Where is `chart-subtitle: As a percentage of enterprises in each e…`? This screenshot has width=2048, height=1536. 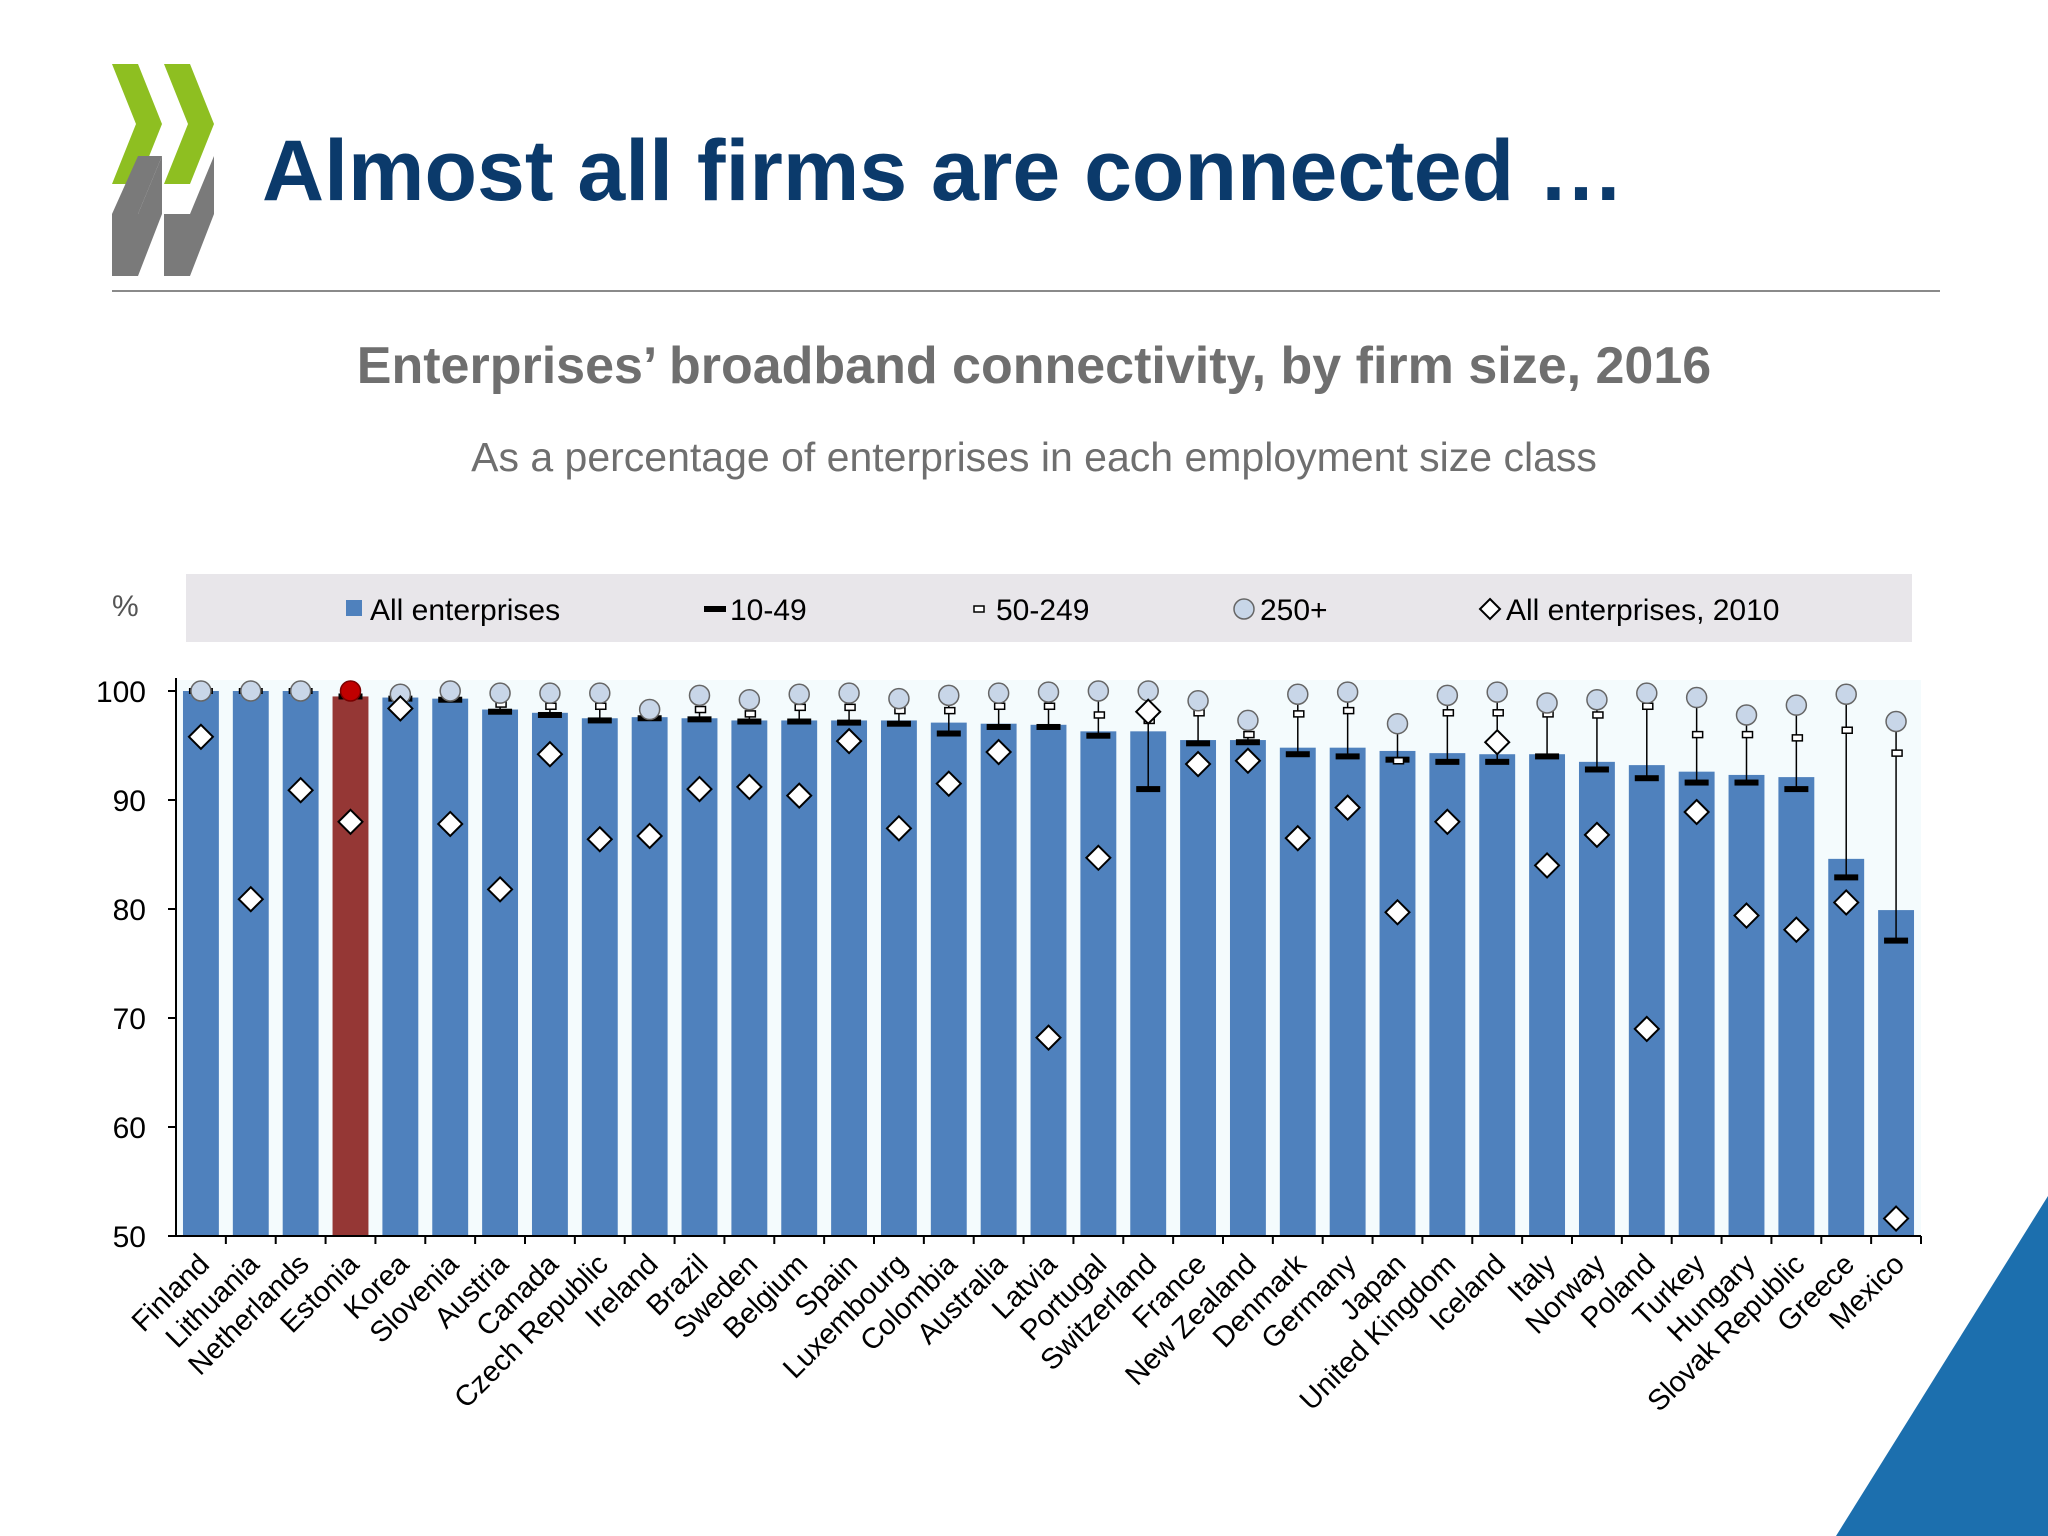 chart-subtitle: As a percentage of enterprises in each e… is located at coordinates (1034, 457).